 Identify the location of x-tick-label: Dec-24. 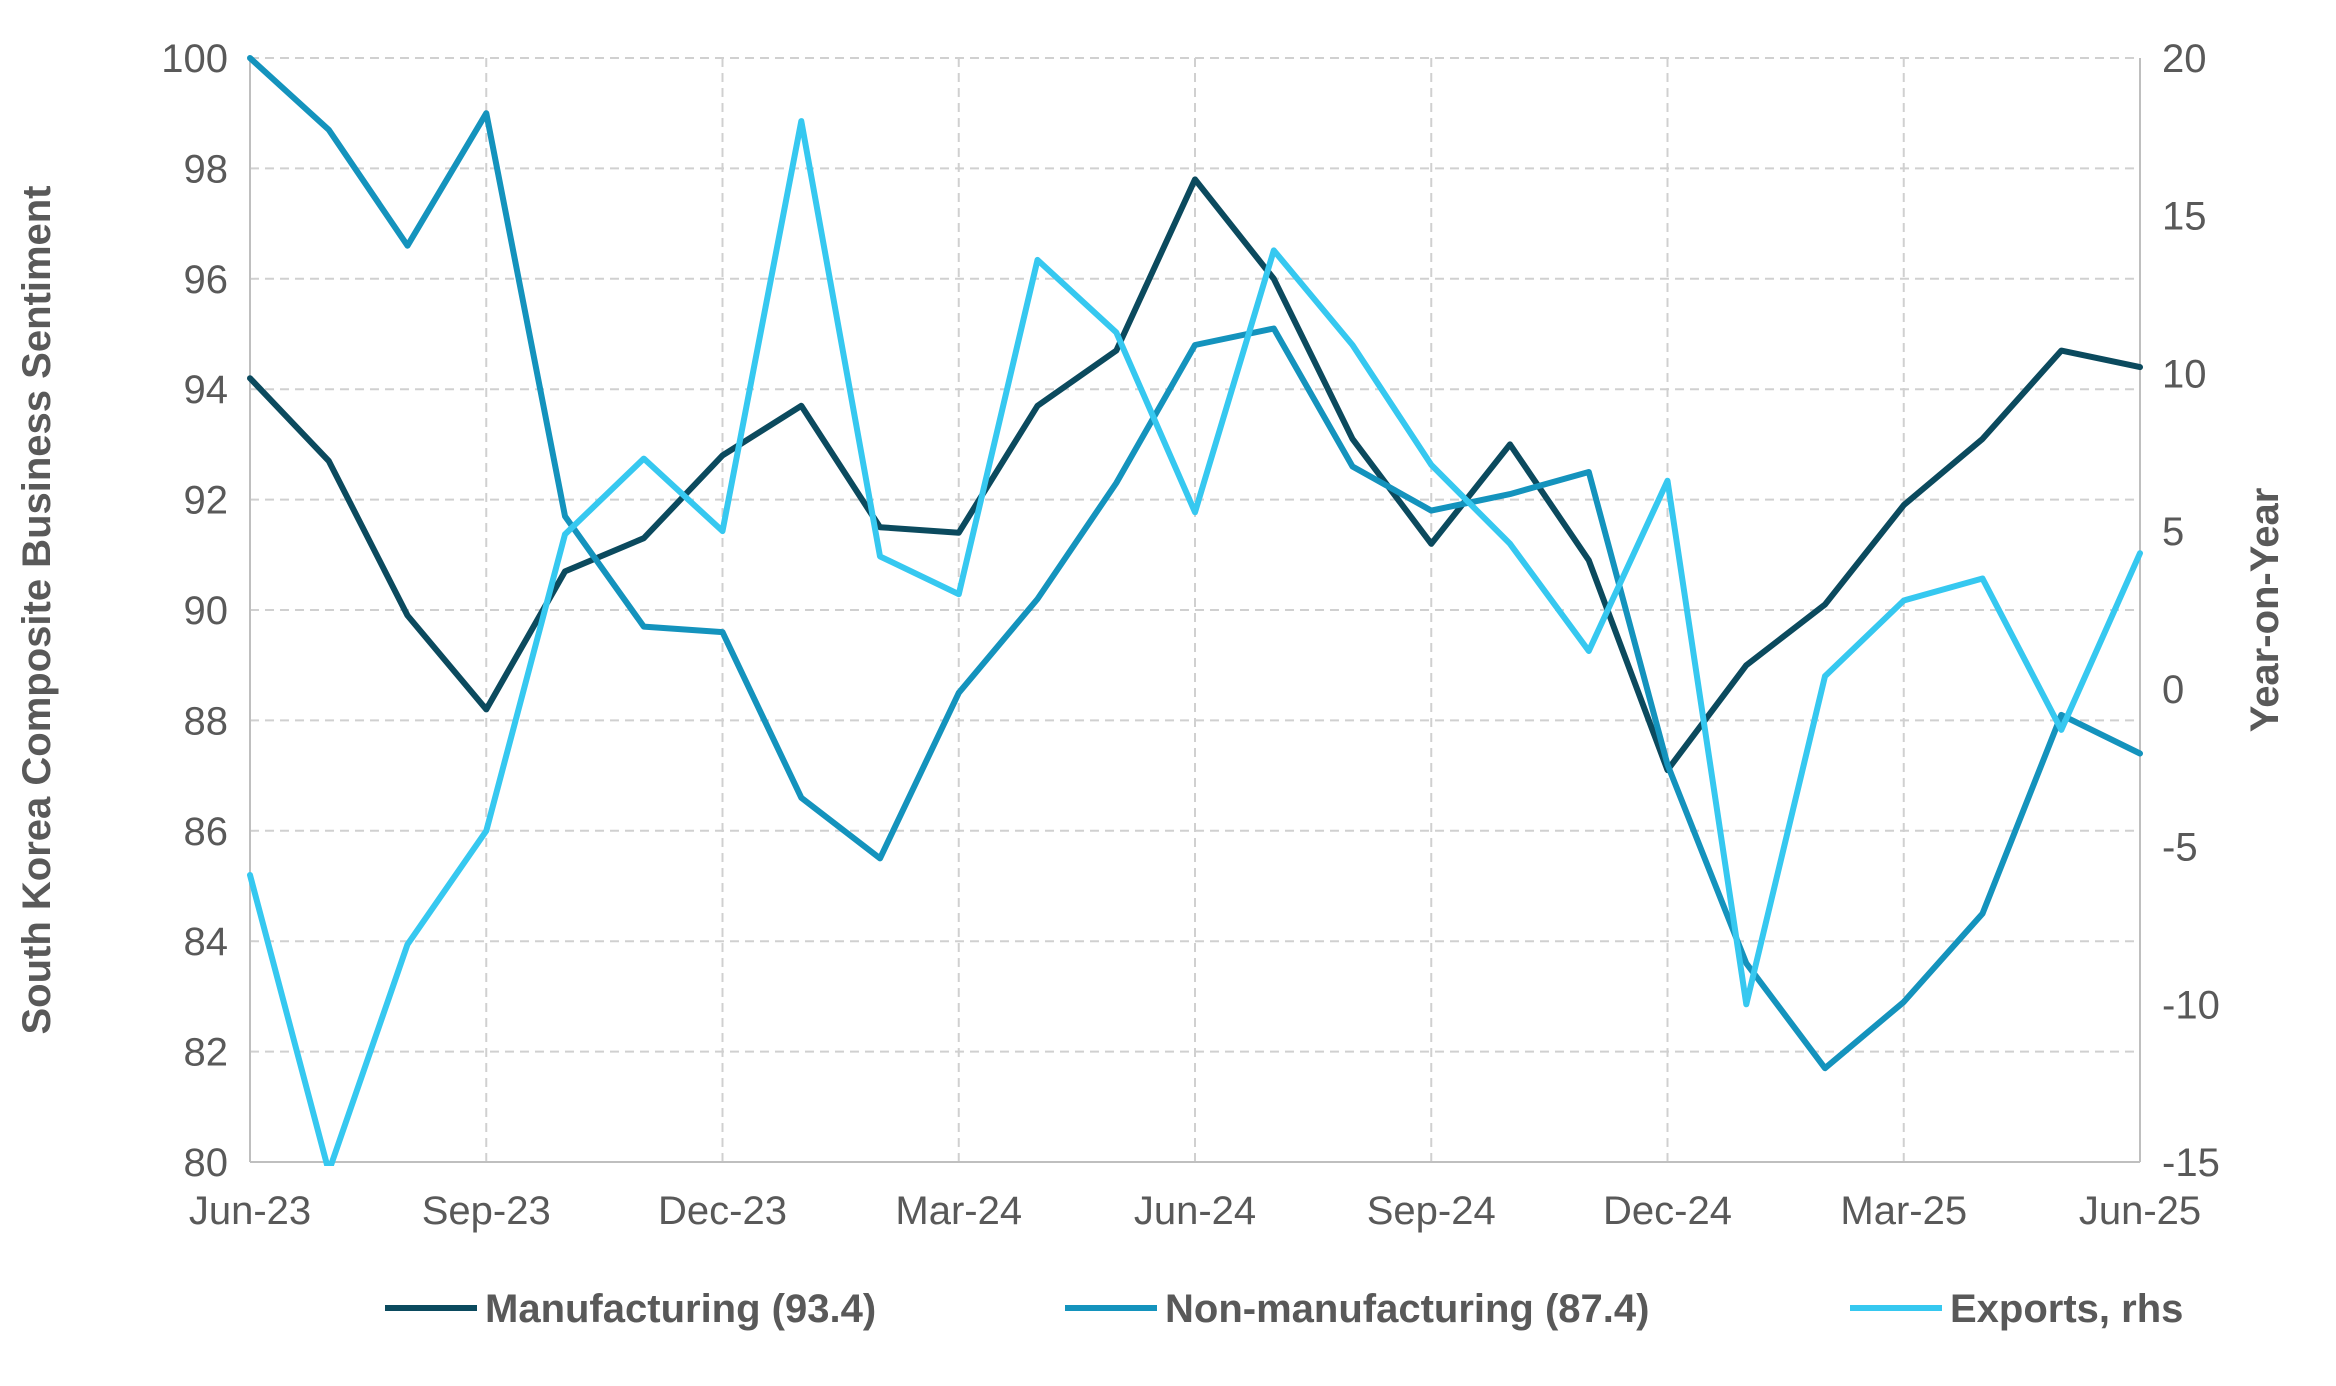
(1667, 1211).